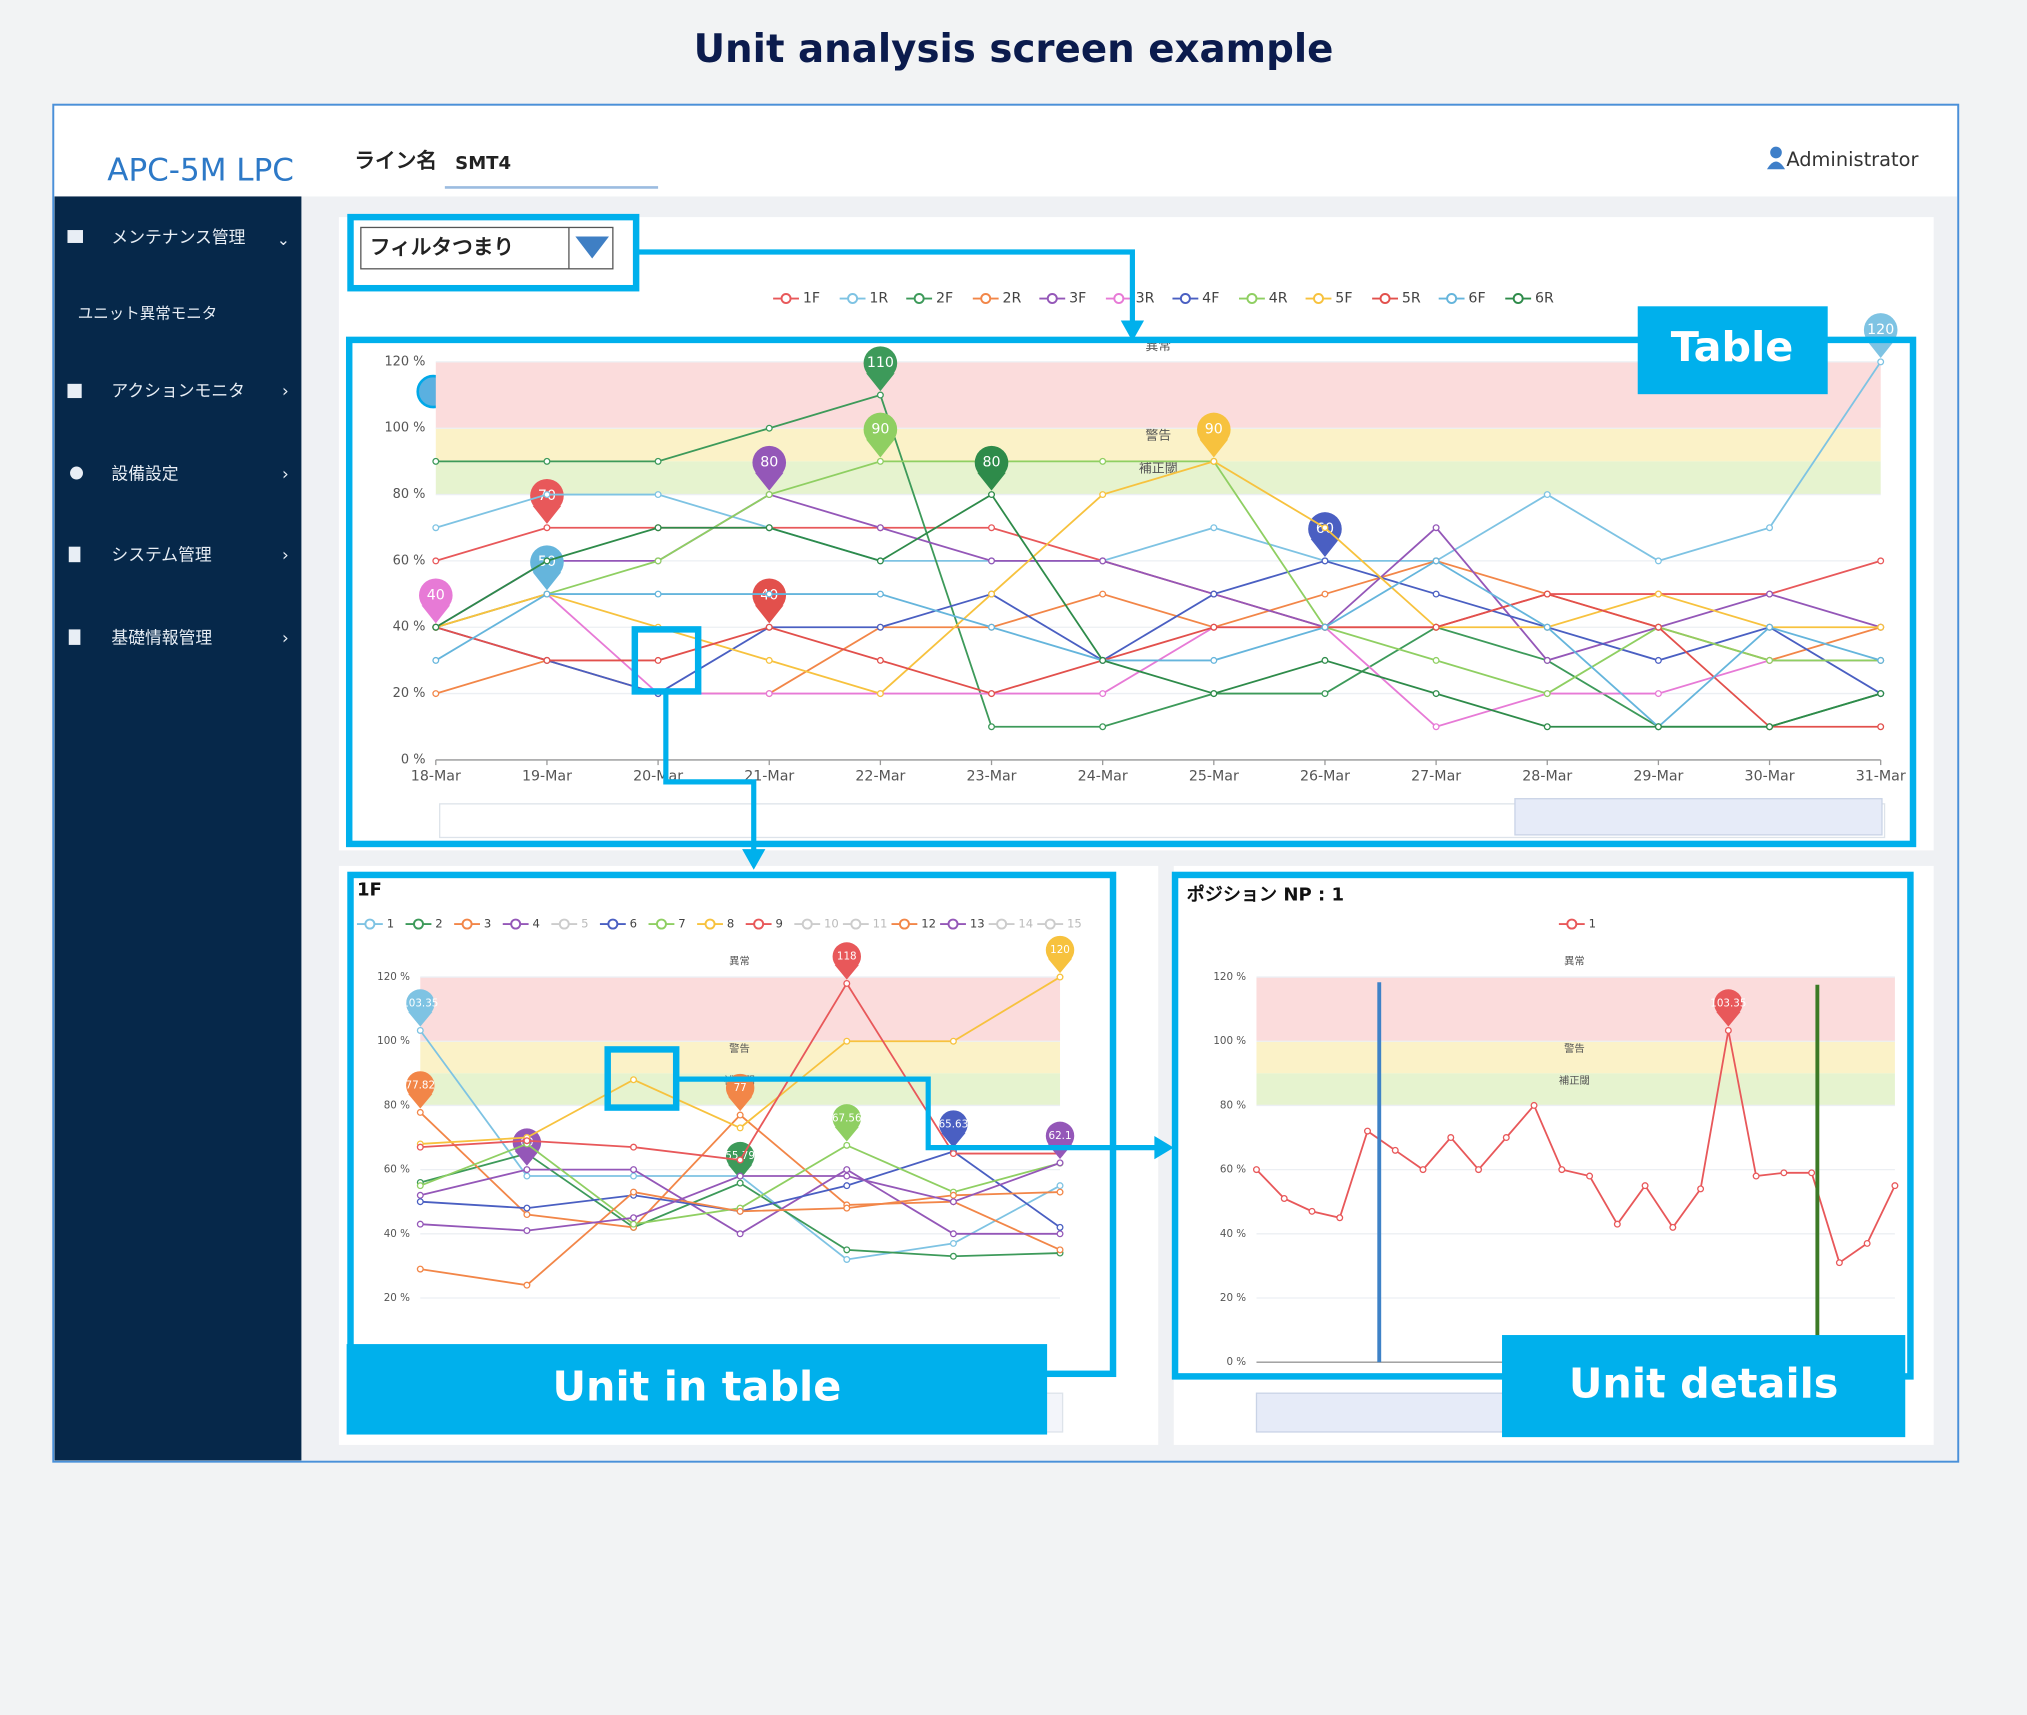 This screenshot has width=2027, height=1715. I want to click on legend-label: 6F, so click(1476, 299).